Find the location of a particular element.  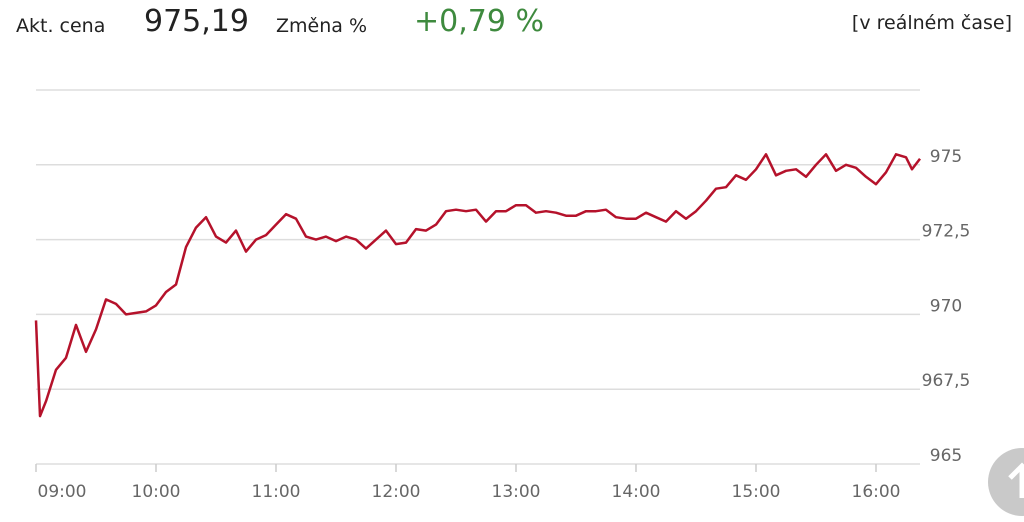

x-tick-label: 14:00 is located at coordinates (636, 492).